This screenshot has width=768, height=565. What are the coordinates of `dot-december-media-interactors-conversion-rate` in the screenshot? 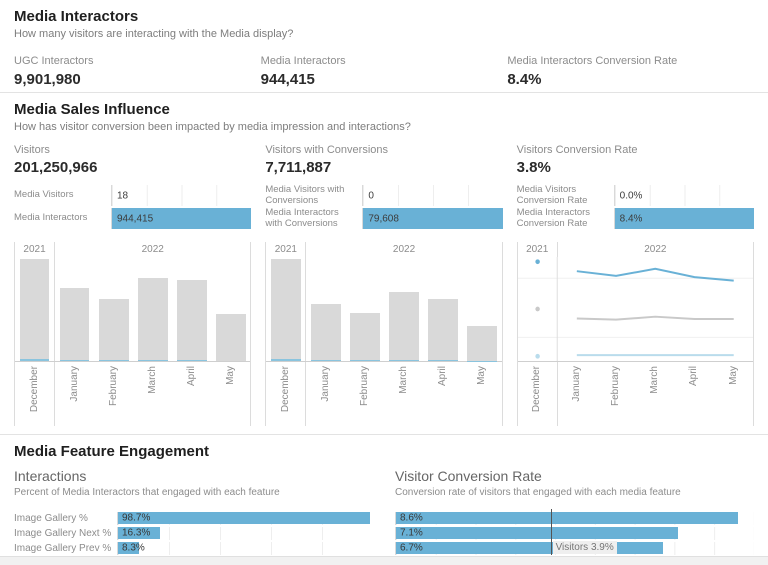 It's located at (537, 262).